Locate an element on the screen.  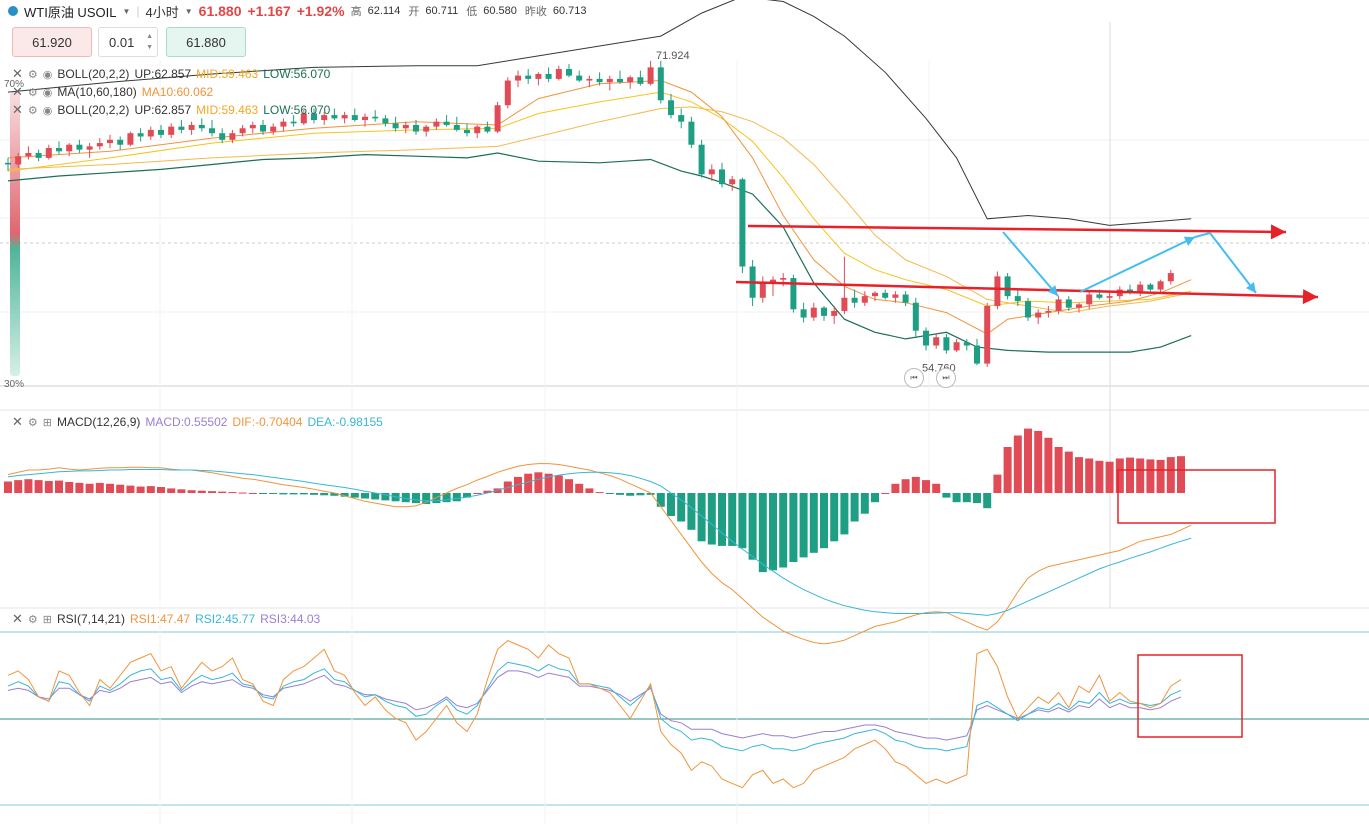
quantity-stepper: 0.01 ▲ ▼ is located at coordinates (128, 42).